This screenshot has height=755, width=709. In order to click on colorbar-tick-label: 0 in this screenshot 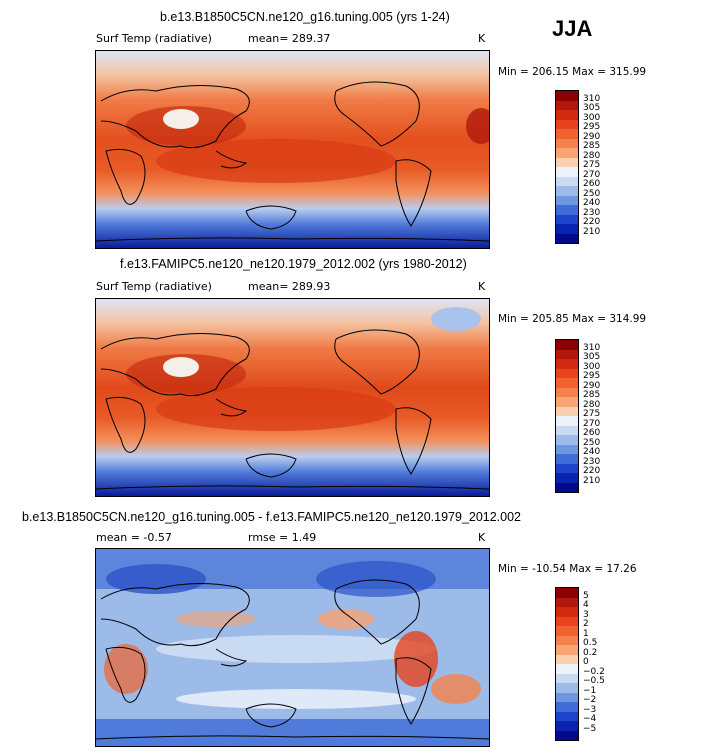, I will do `click(586, 662)`.